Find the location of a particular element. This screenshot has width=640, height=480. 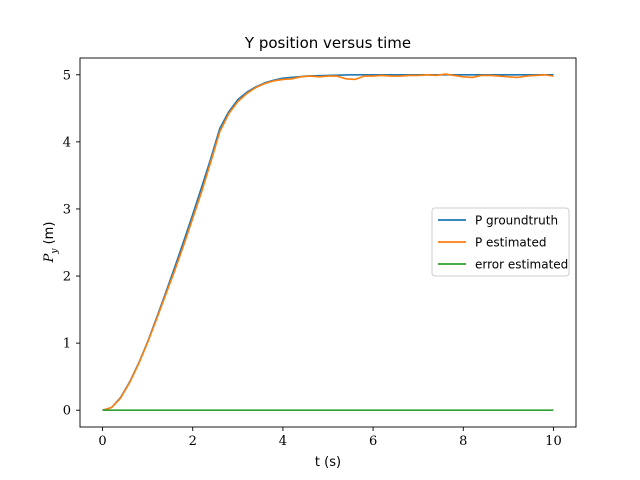

legend-label-2: error estimated is located at coordinates (521, 265).